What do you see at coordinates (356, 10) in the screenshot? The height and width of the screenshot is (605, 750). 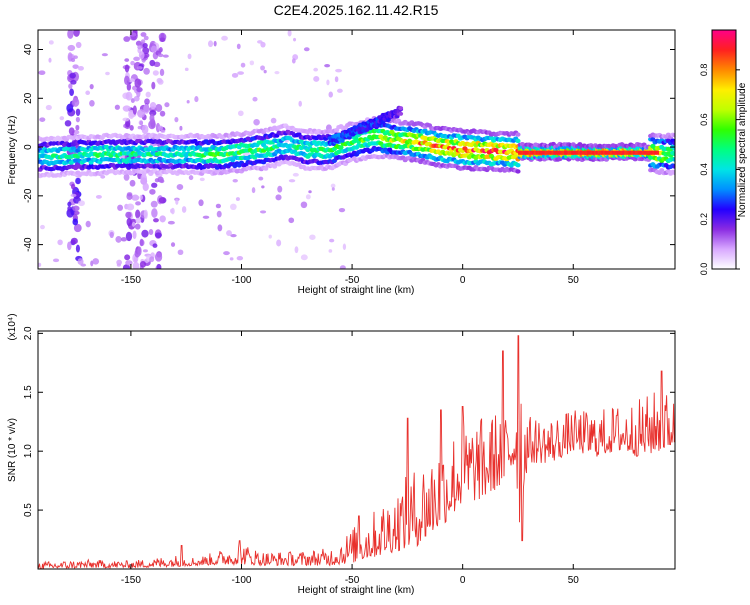 I see `chart-title: C2E4.2025.162.11.42.R15` at bounding box center [356, 10].